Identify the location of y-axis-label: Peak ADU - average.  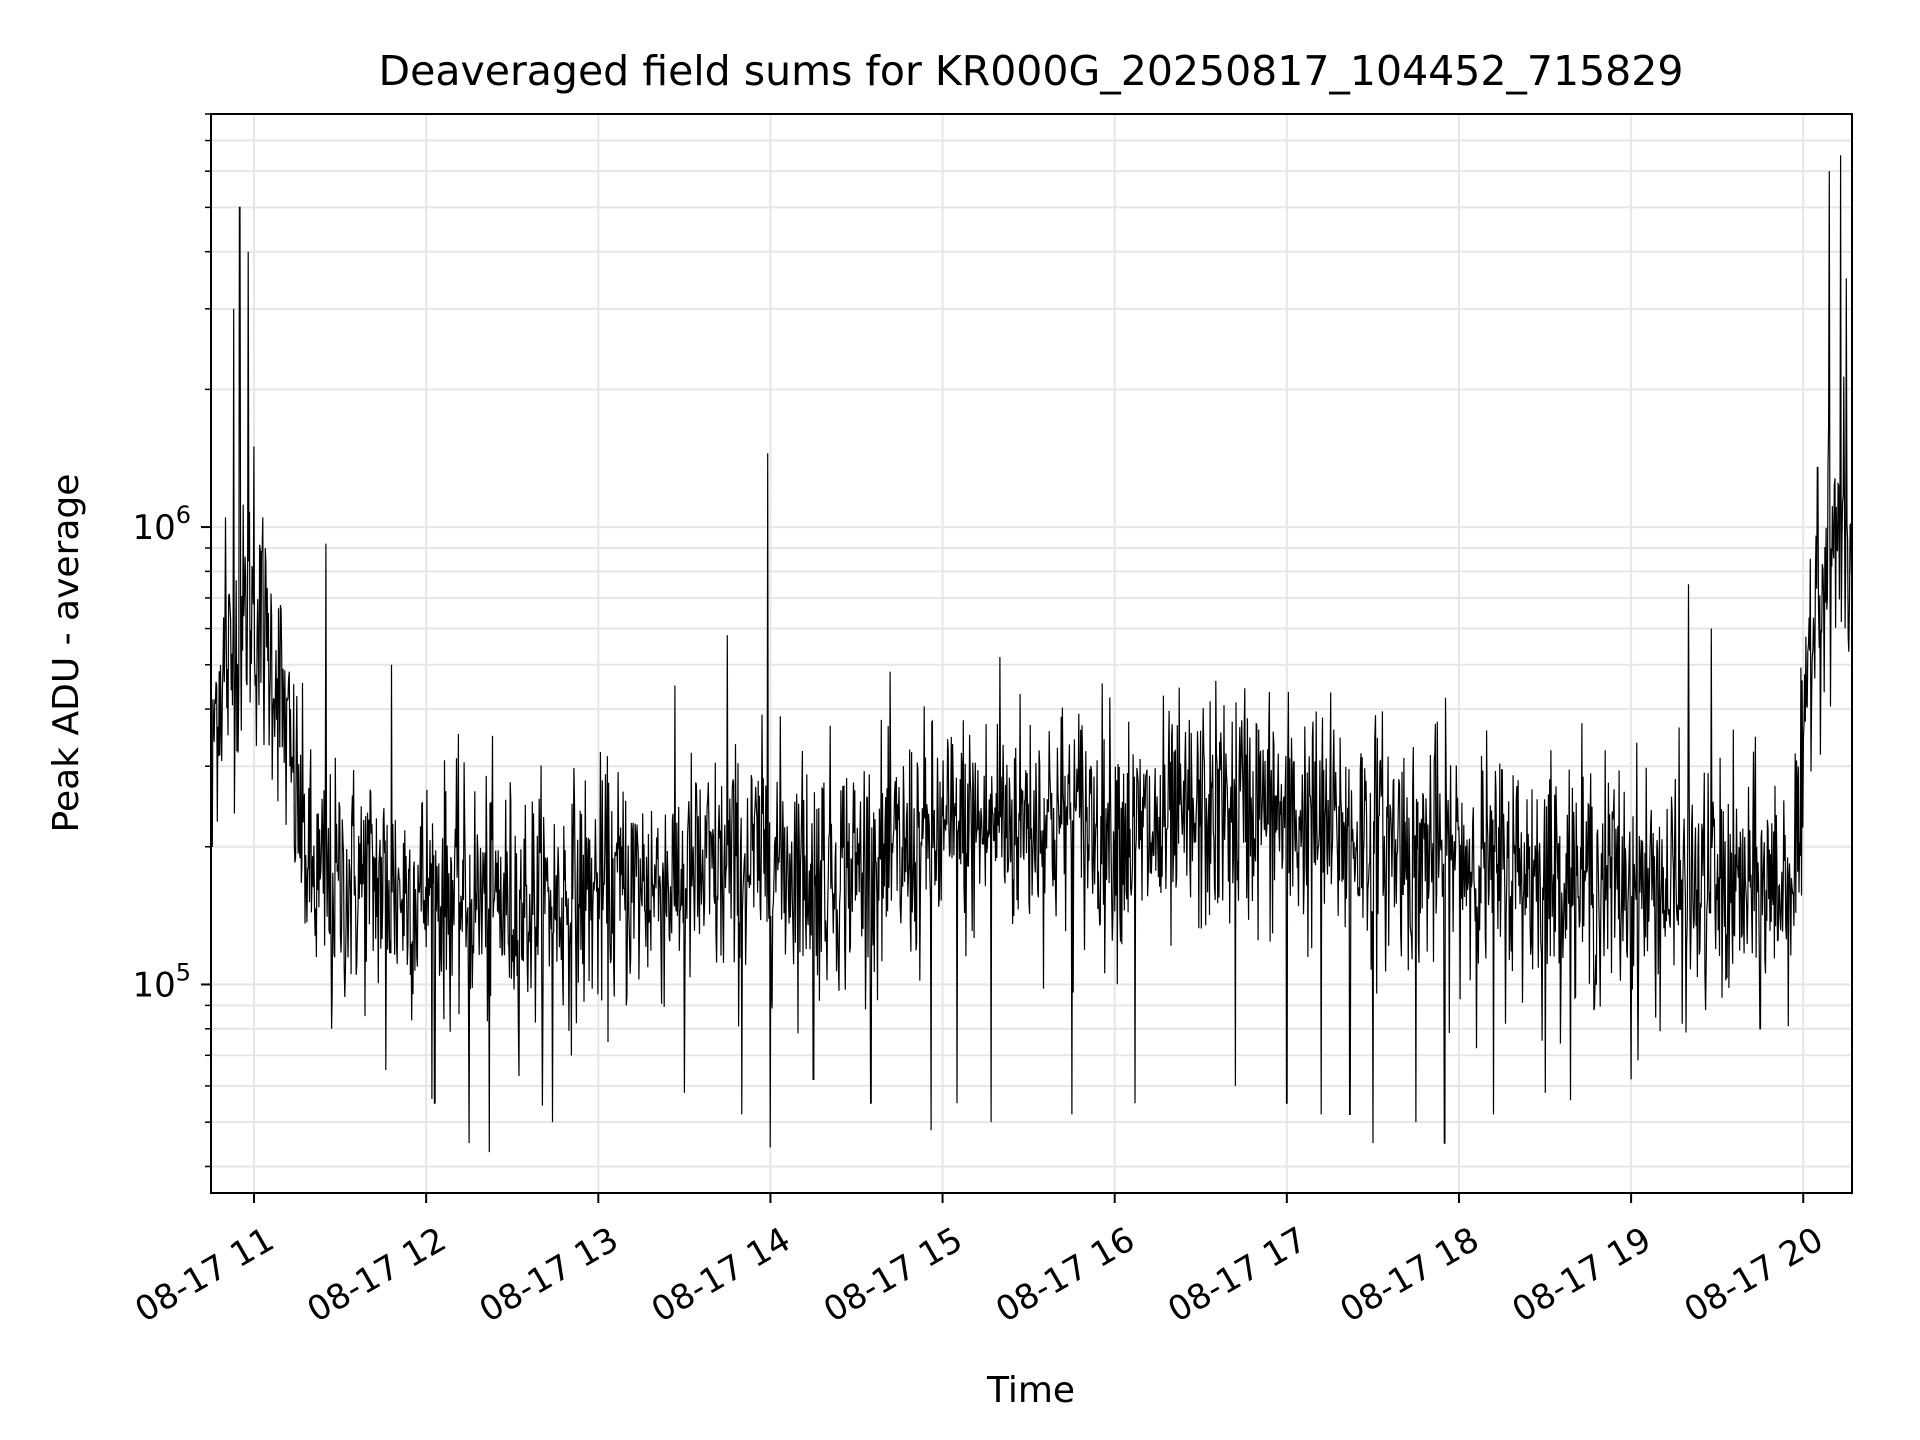
(66, 653).